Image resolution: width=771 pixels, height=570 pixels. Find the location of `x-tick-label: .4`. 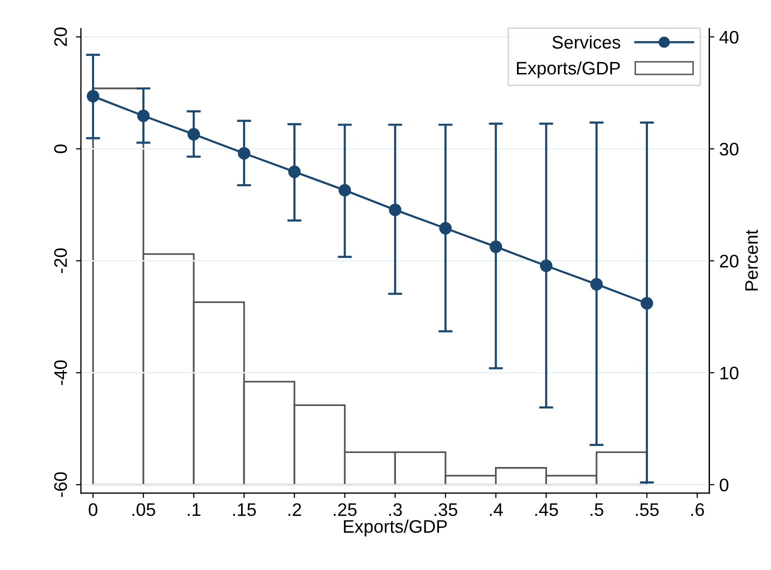

x-tick-label: .4 is located at coordinates (496, 509).